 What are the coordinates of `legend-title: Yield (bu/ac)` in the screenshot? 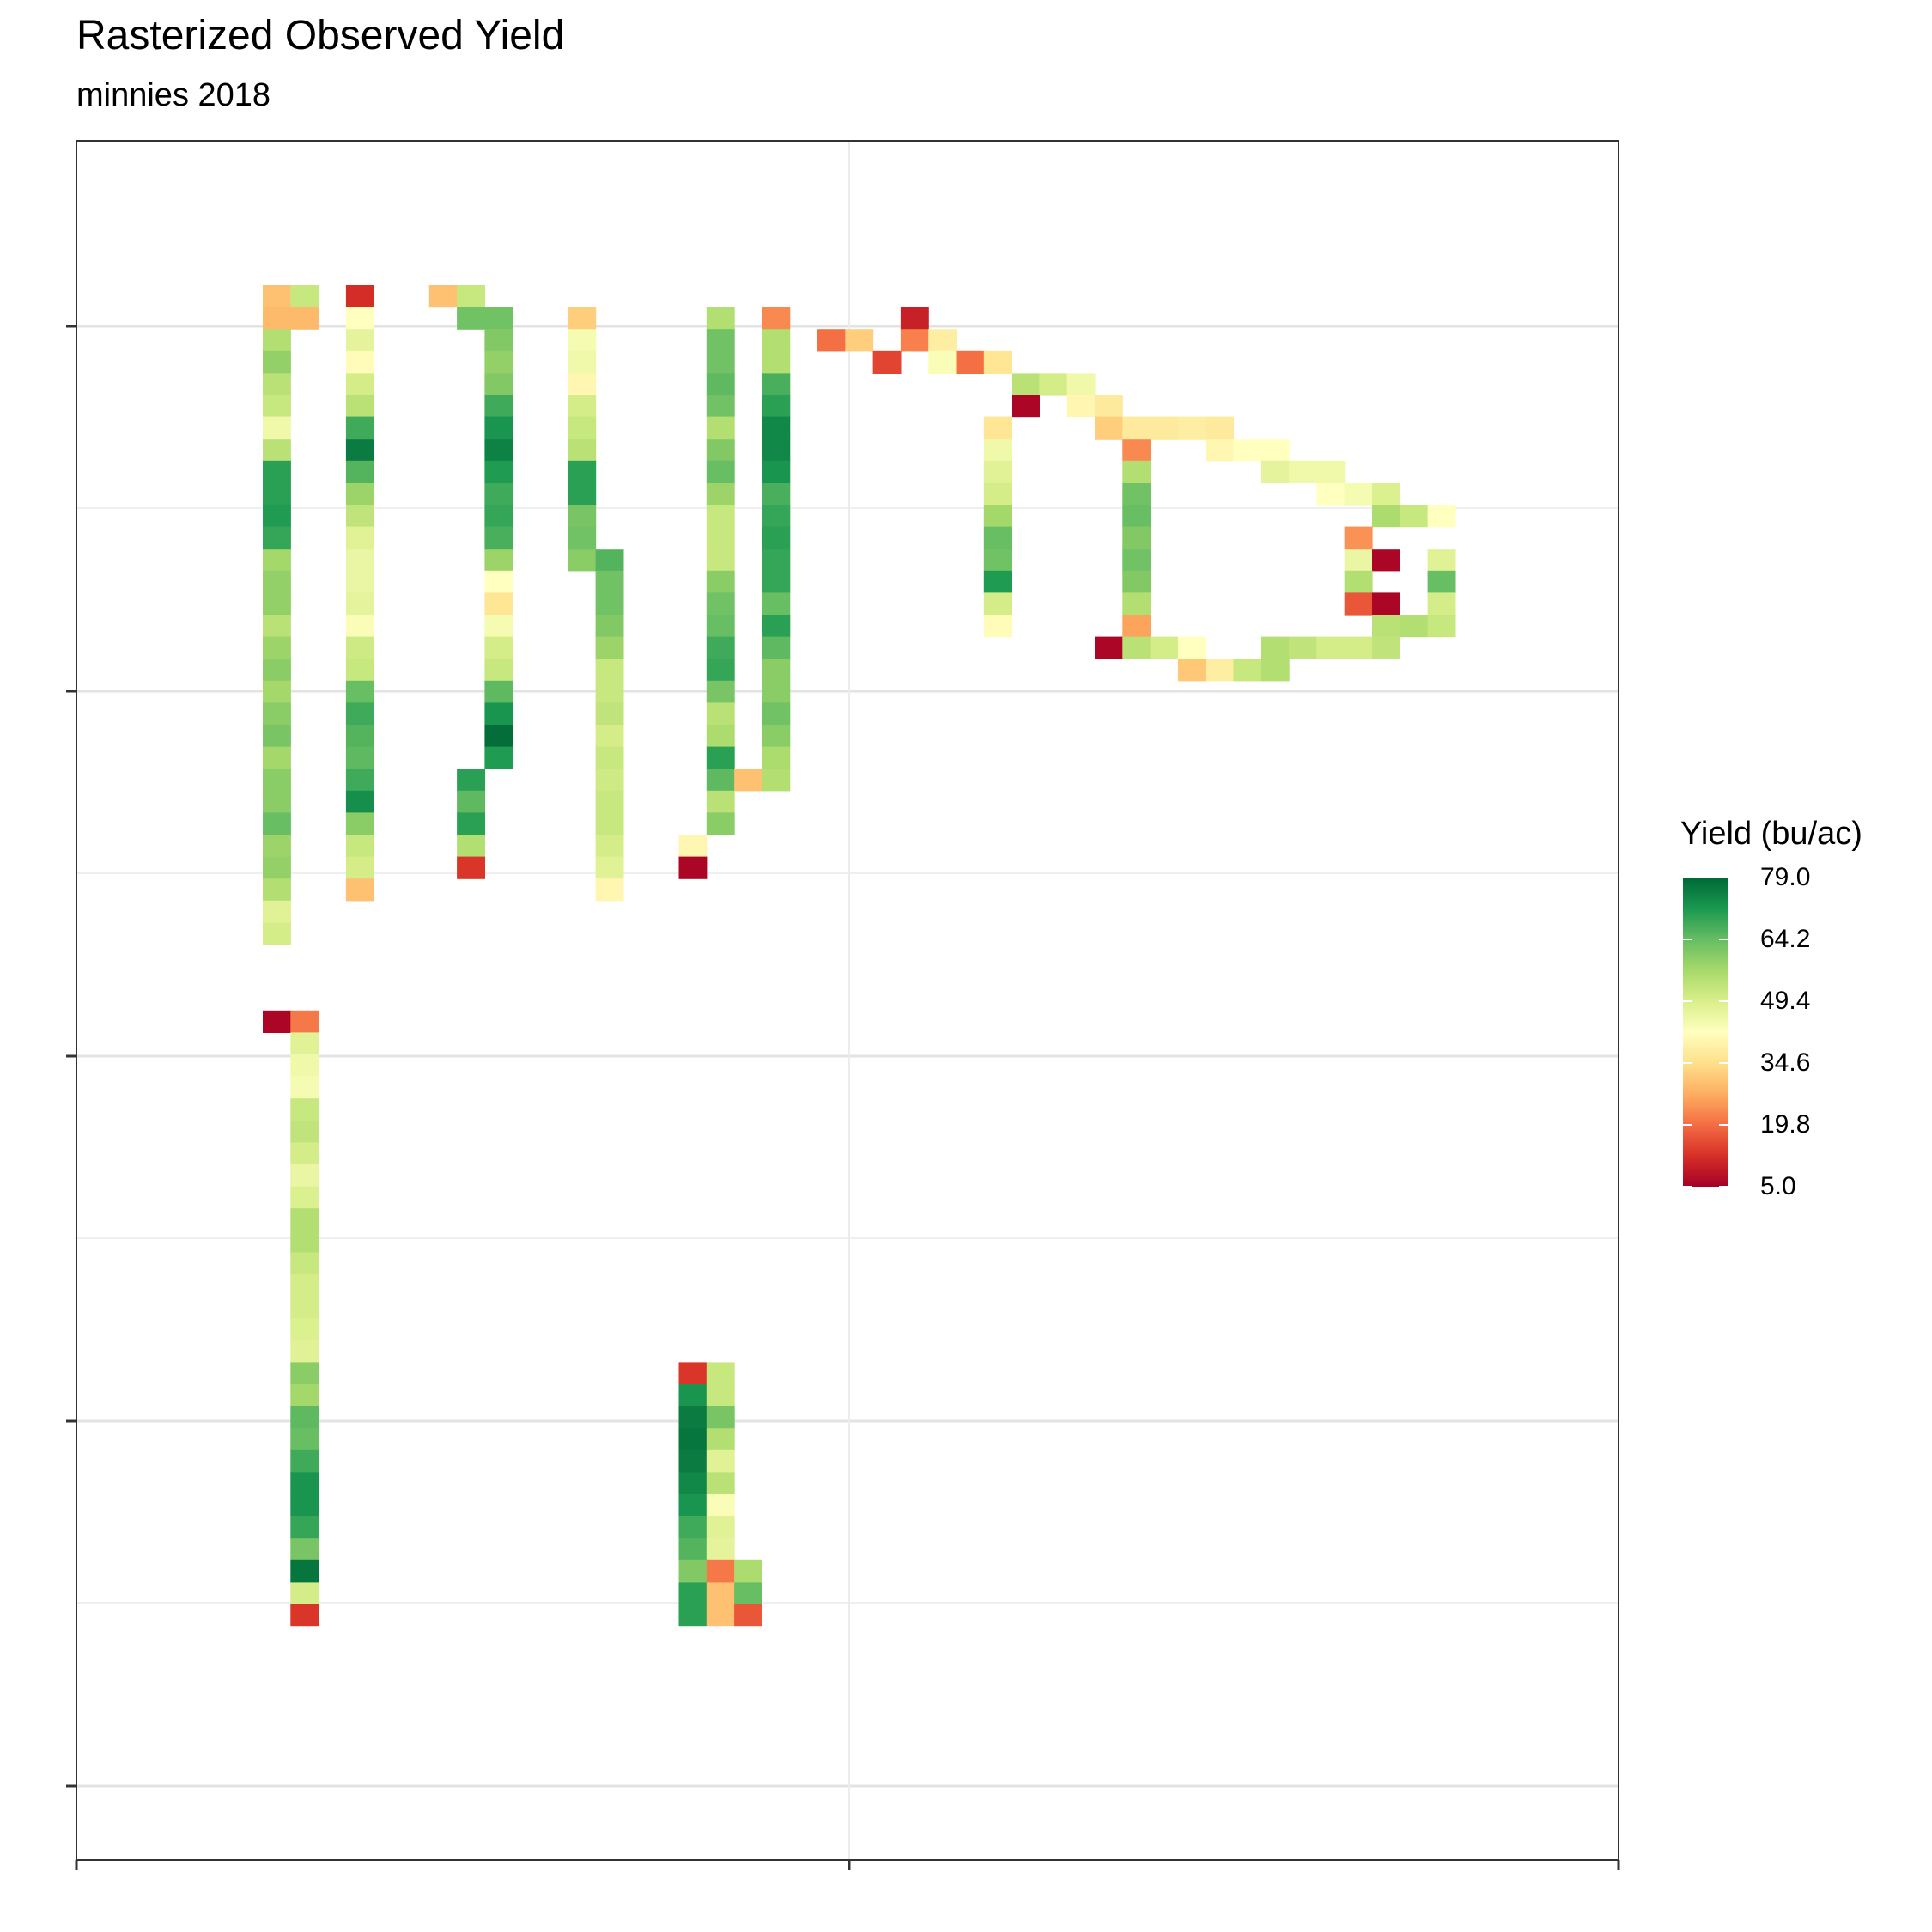 It's located at (1771, 834).